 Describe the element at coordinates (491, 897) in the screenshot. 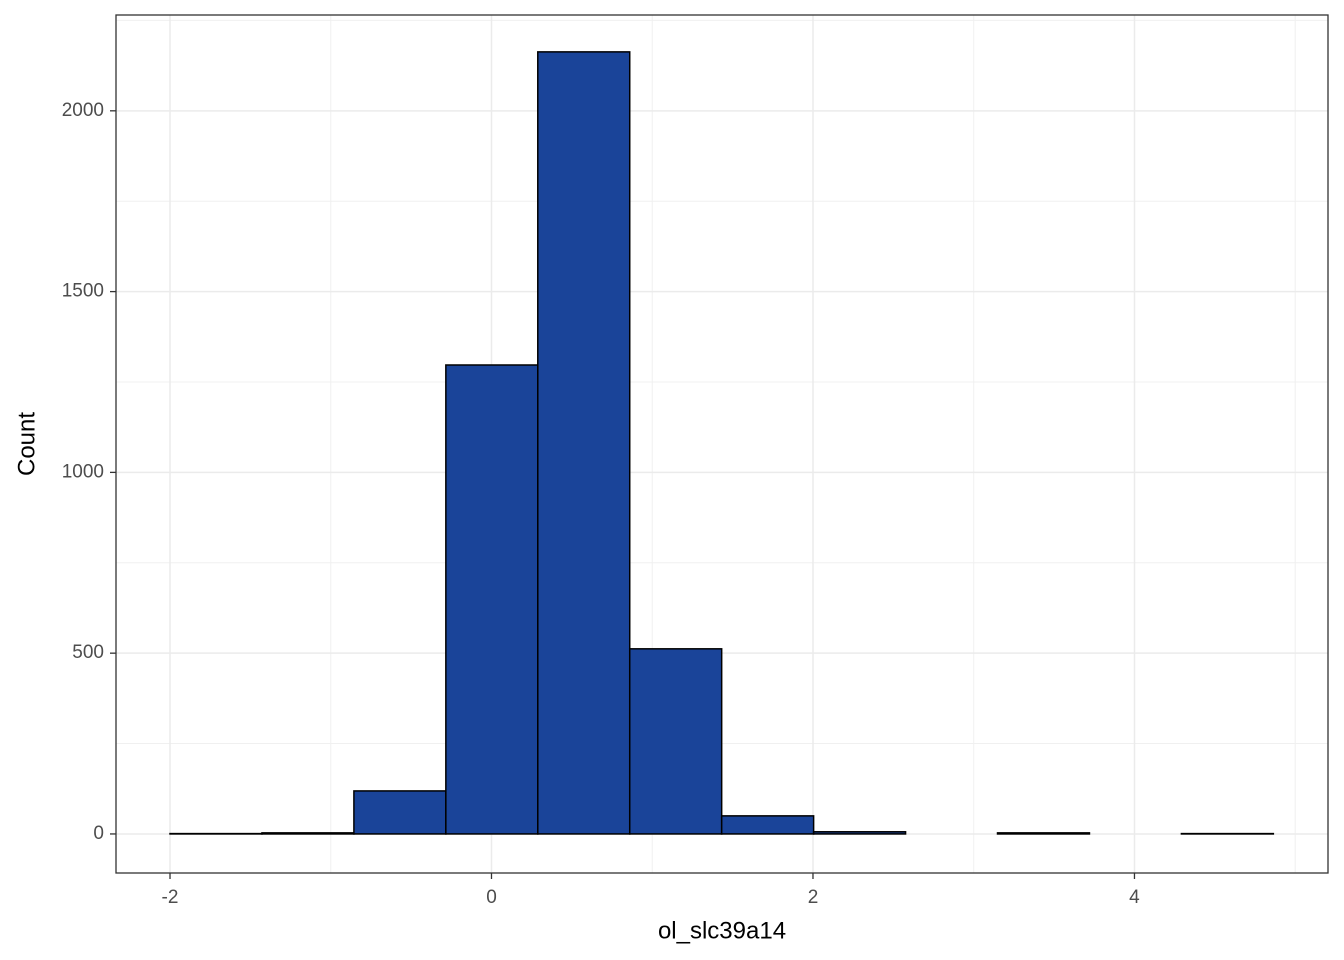

I see `x-tick-label: 0` at that location.